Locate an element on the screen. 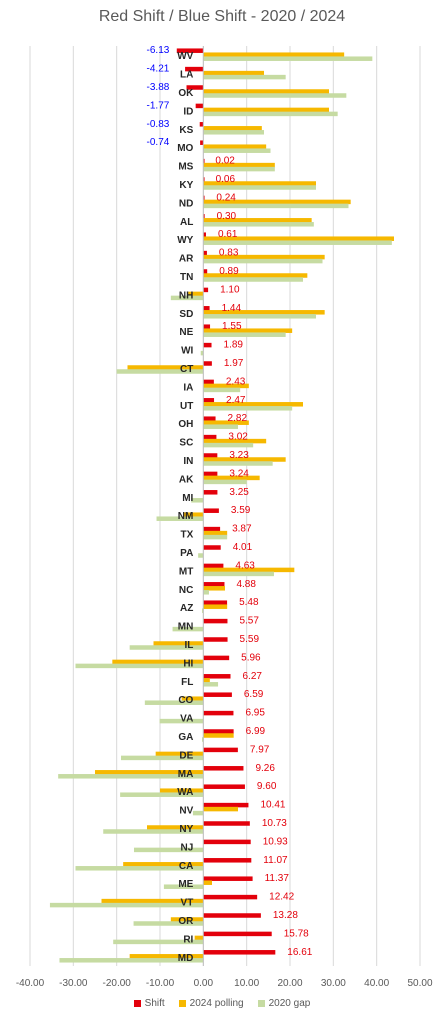 This screenshot has height=1024, width=444. data-label: 5.59 is located at coordinates (250, 639).